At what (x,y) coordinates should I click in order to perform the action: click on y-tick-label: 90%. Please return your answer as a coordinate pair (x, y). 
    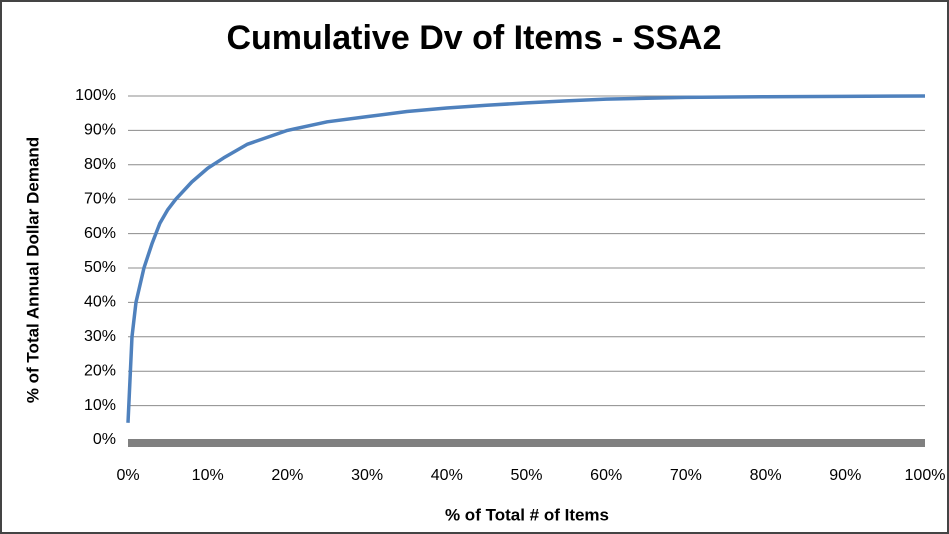
    Looking at the image, I should click on (100, 130).